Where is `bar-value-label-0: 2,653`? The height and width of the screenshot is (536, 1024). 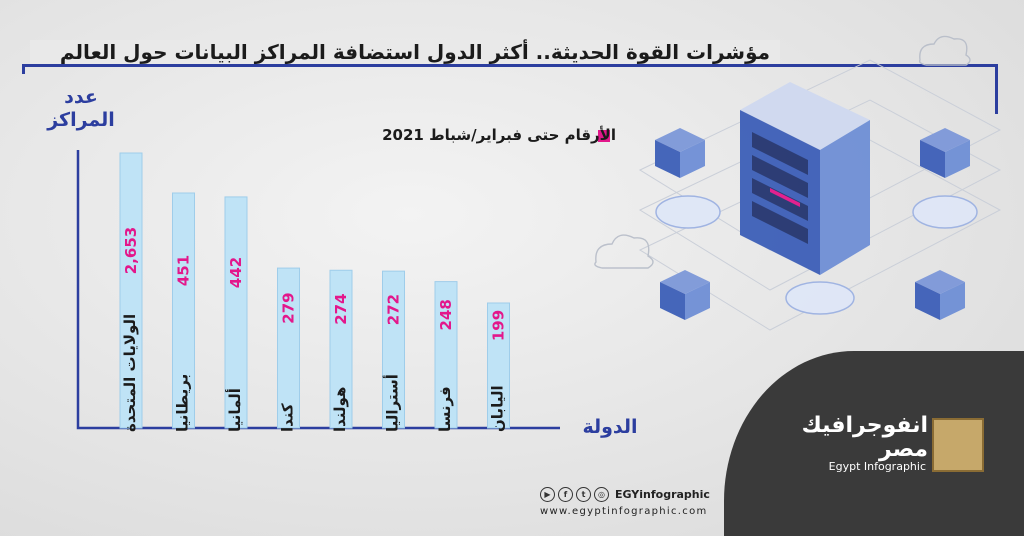 bar-value-label-0: 2,653 is located at coordinates (131, 250).